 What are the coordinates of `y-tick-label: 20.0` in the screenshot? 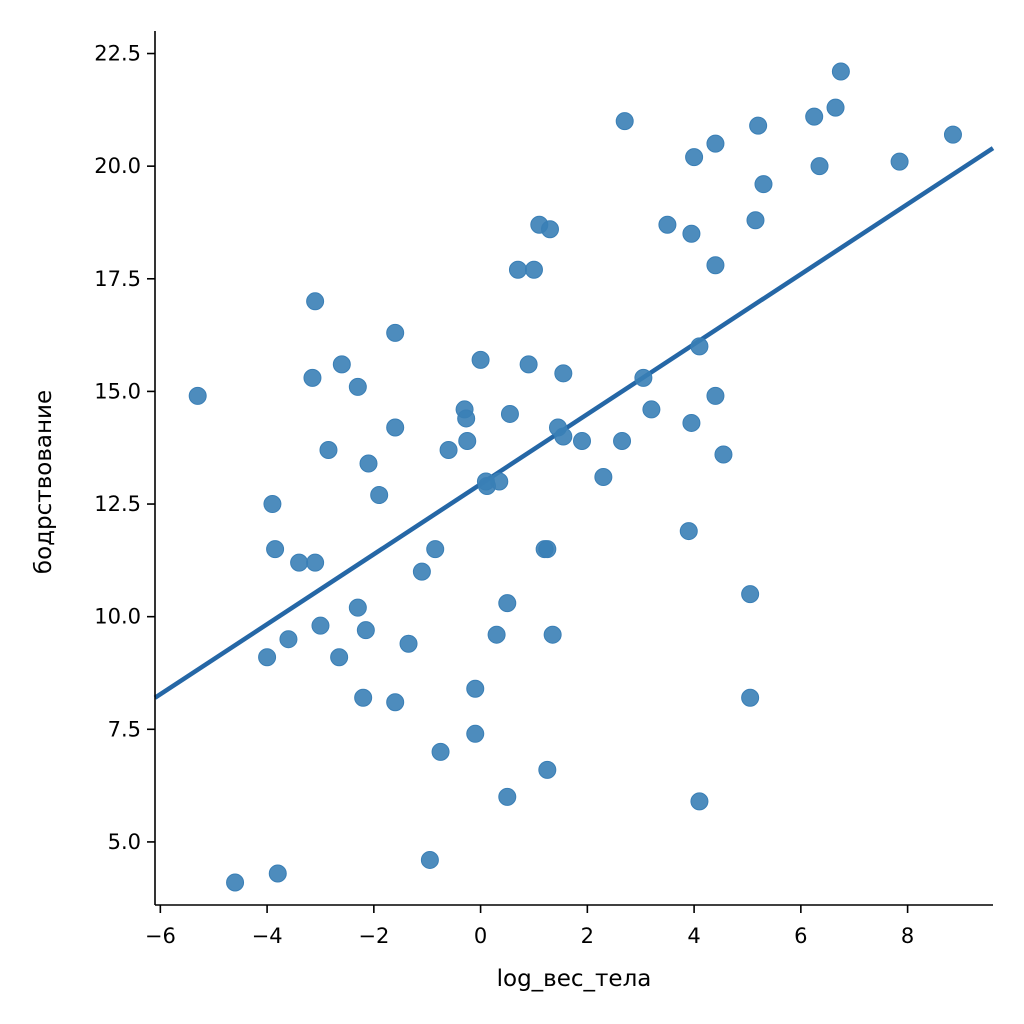 It's located at (117, 166).